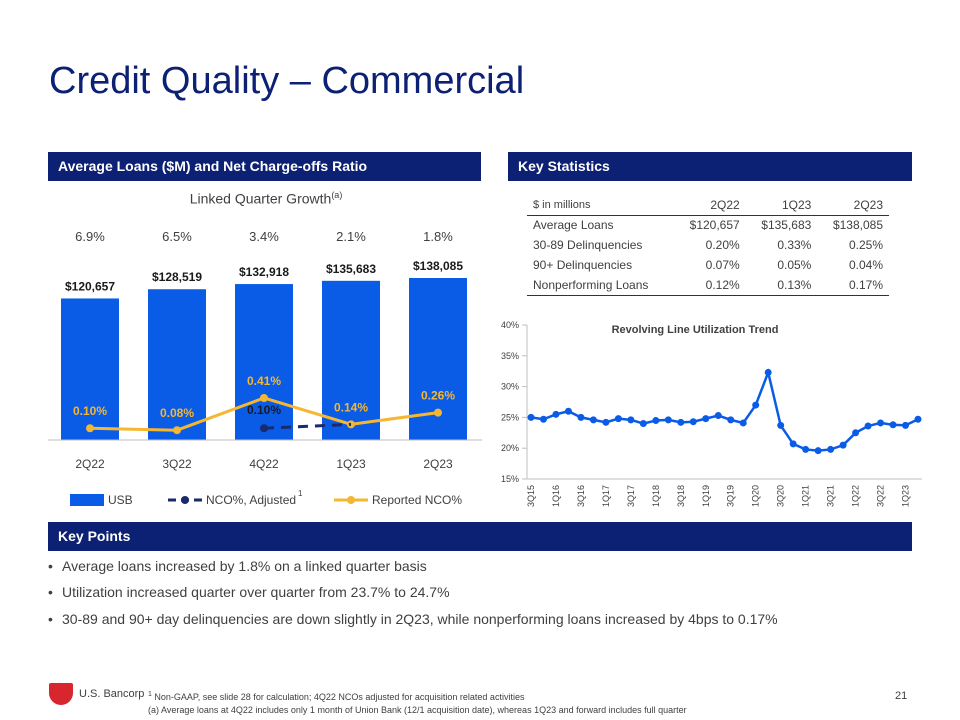  I want to click on x-tick-label: 2Q23, so click(438, 464).